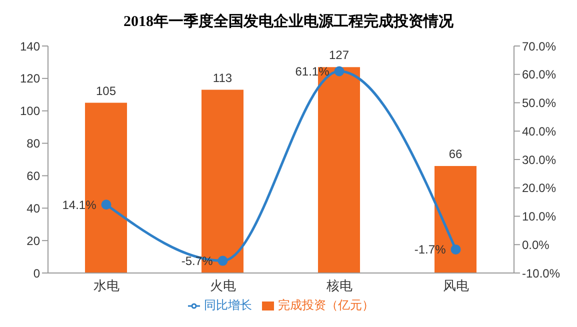  Describe the element at coordinates (539, 217) in the screenshot. I see `y2-tick-label: 10.0%` at that location.